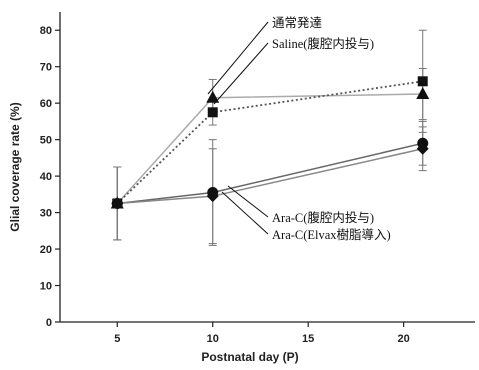  Describe the element at coordinates (46, 214) in the screenshot. I see `y-tick-label: 30` at that location.